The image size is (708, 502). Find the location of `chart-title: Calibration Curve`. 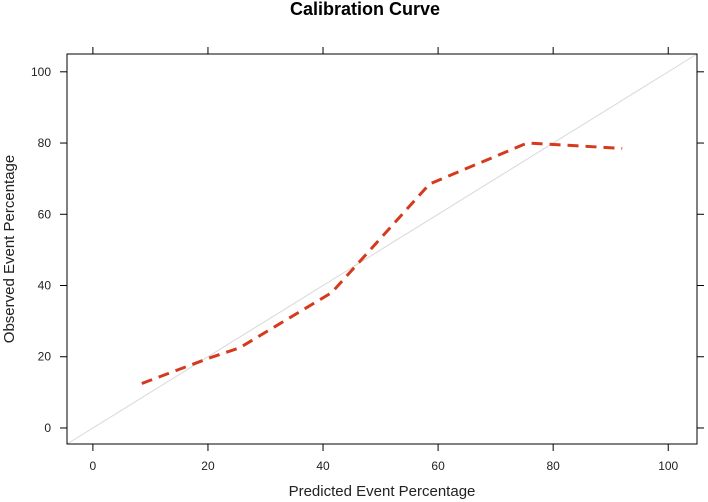

chart-title: Calibration Curve is located at coordinates (365, 9).